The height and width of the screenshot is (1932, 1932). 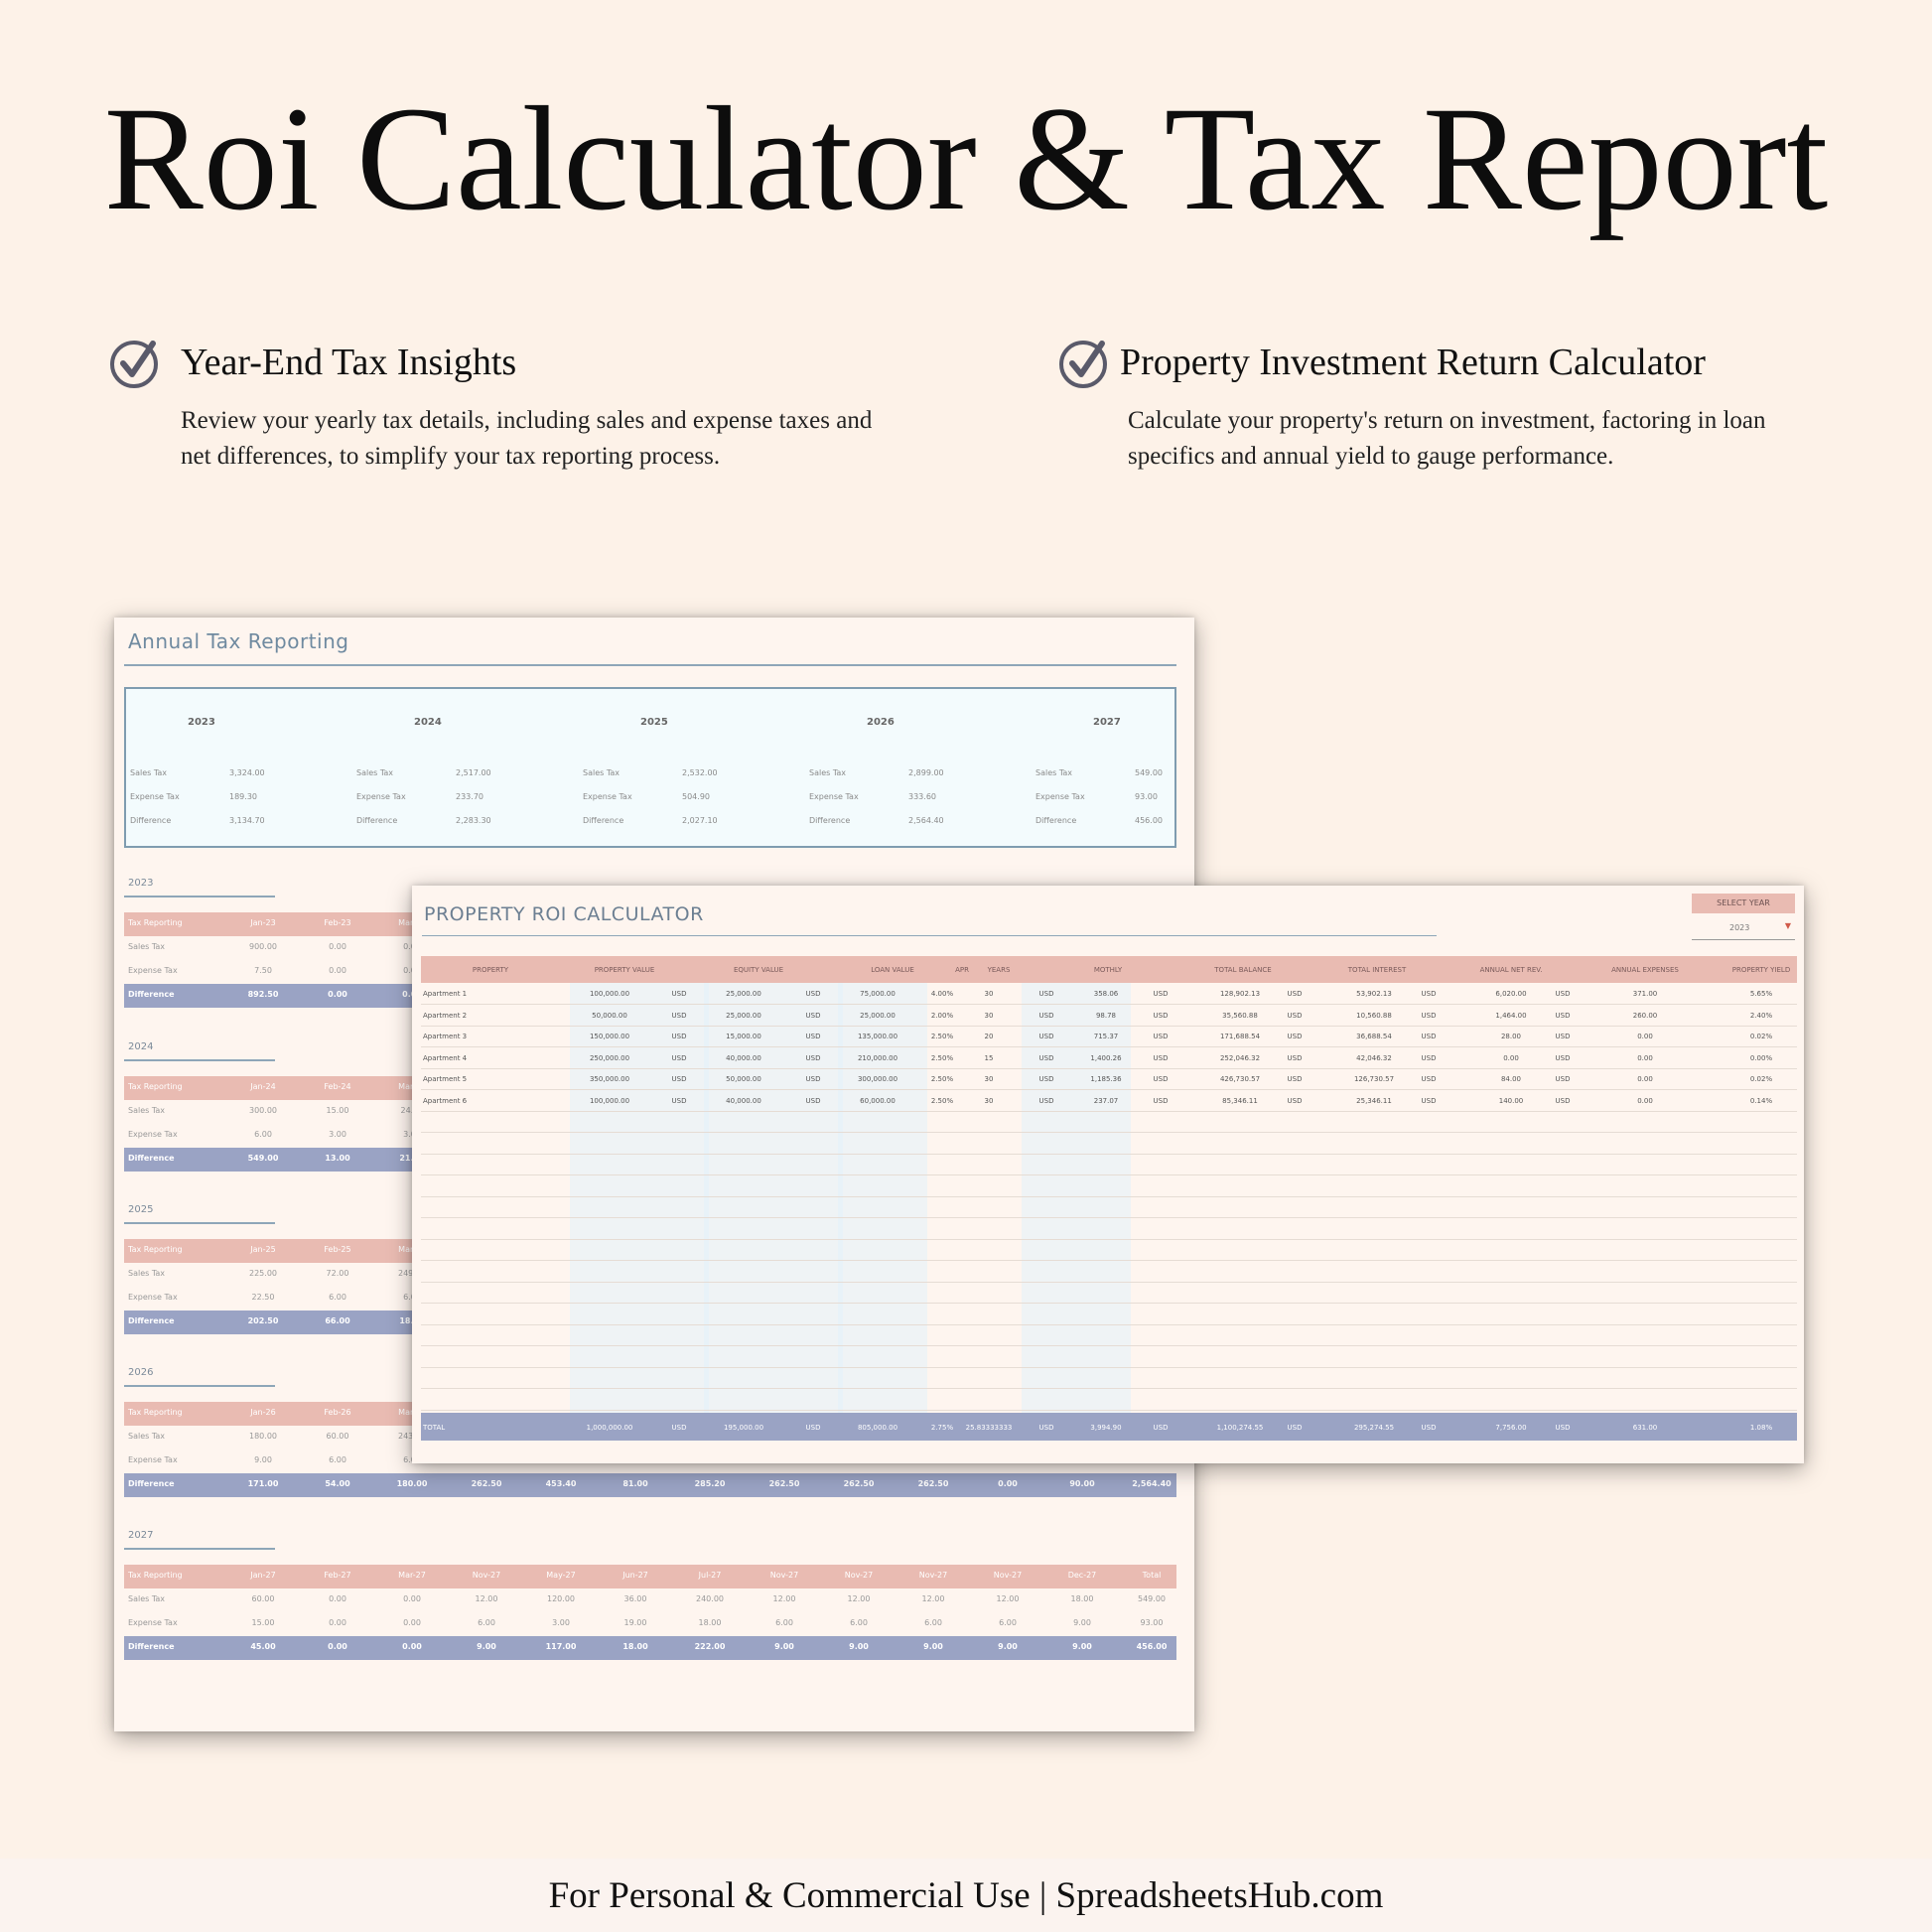 What do you see at coordinates (1082, 1483) in the screenshot?
I see `table-cell: 90.00` at bounding box center [1082, 1483].